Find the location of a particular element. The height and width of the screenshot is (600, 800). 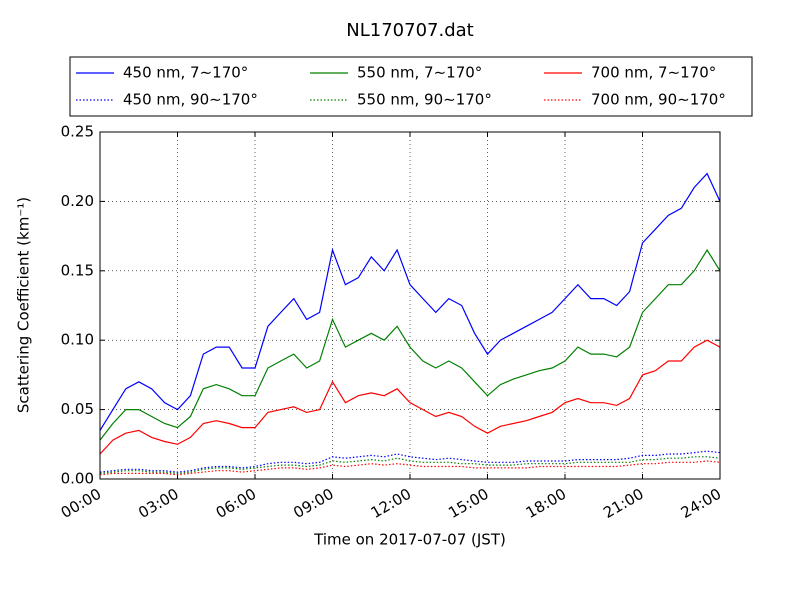

legend-label: 700 nm, 7∼170° is located at coordinates (653, 73).